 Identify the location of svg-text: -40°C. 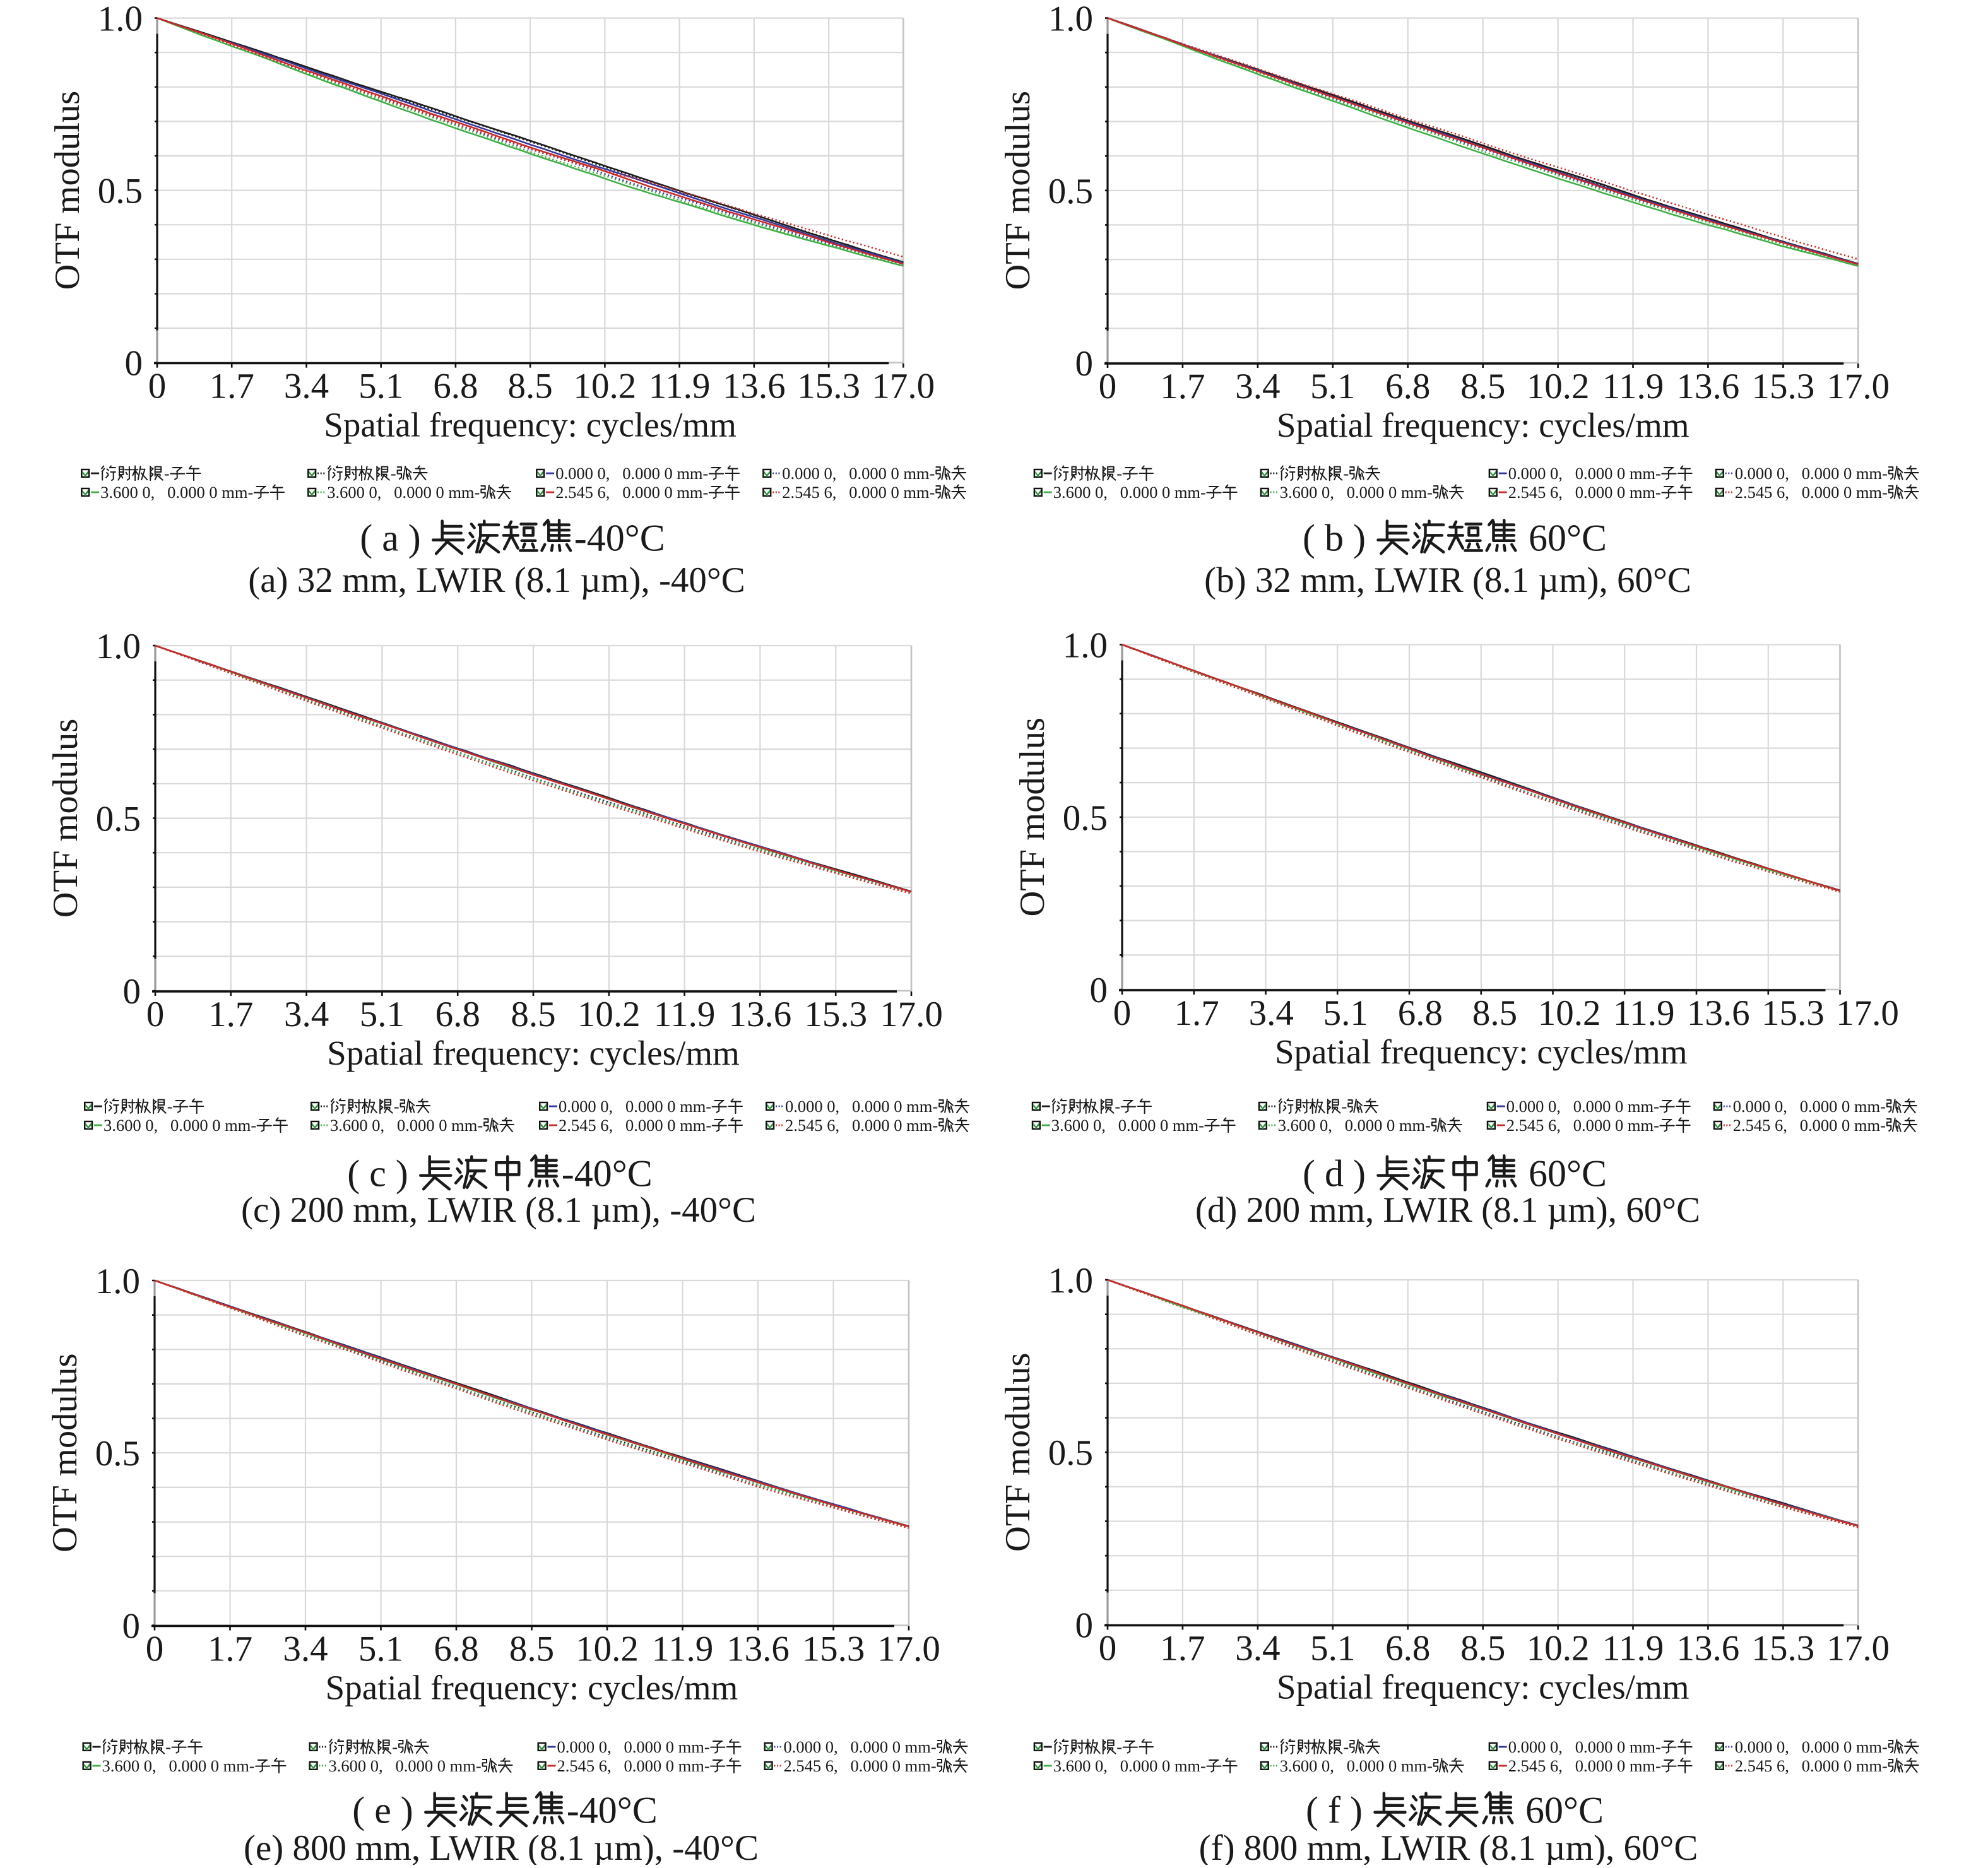
(612, 1810).